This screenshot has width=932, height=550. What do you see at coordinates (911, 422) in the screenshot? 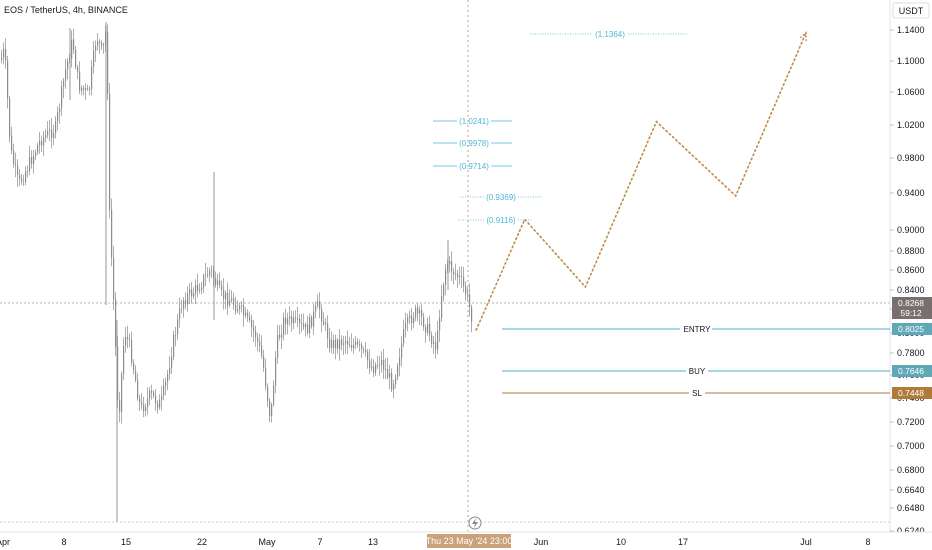
I see `price-tick-label: 0.7200` at bounding box center [911, 422].